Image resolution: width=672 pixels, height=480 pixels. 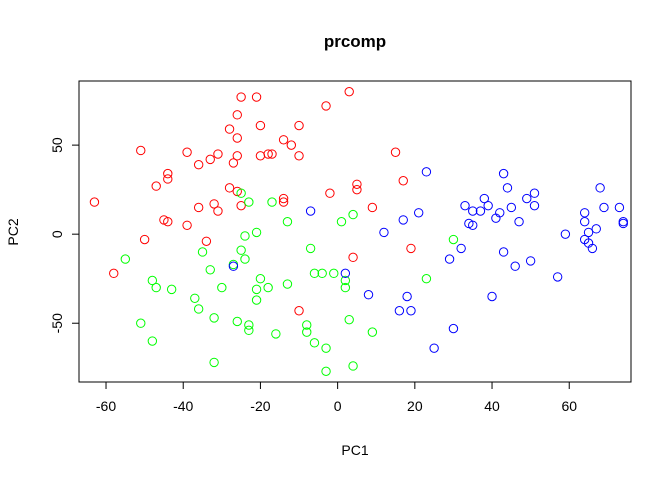 I want to click on y-tick-label: -50, so click(x=57, y=323).